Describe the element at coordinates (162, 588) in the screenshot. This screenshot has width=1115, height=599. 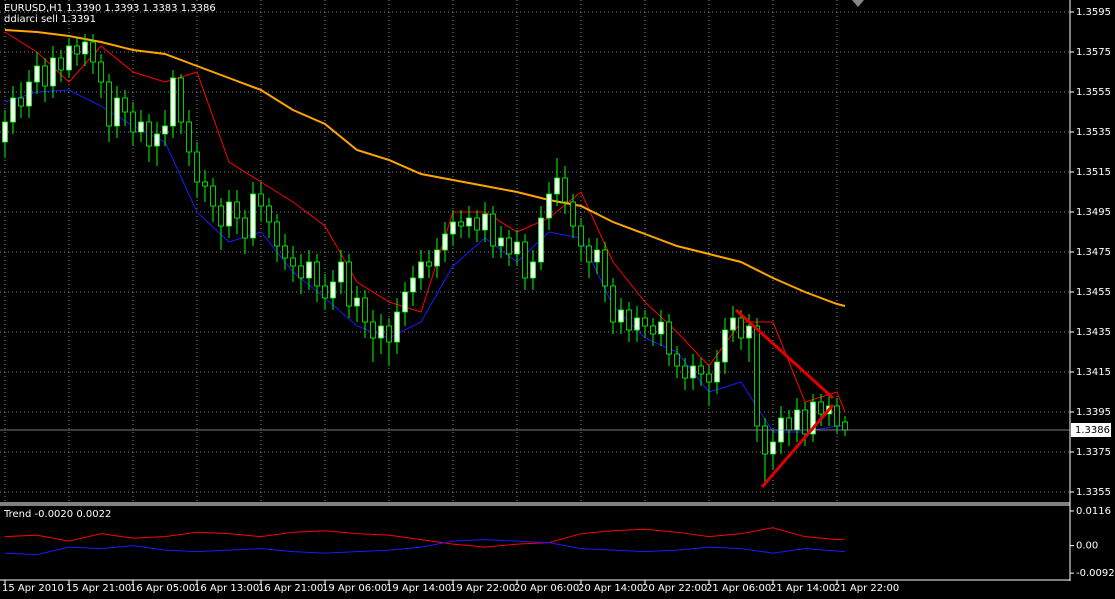
I see `x-tick-label: 16 Apr 05:00` at that location.